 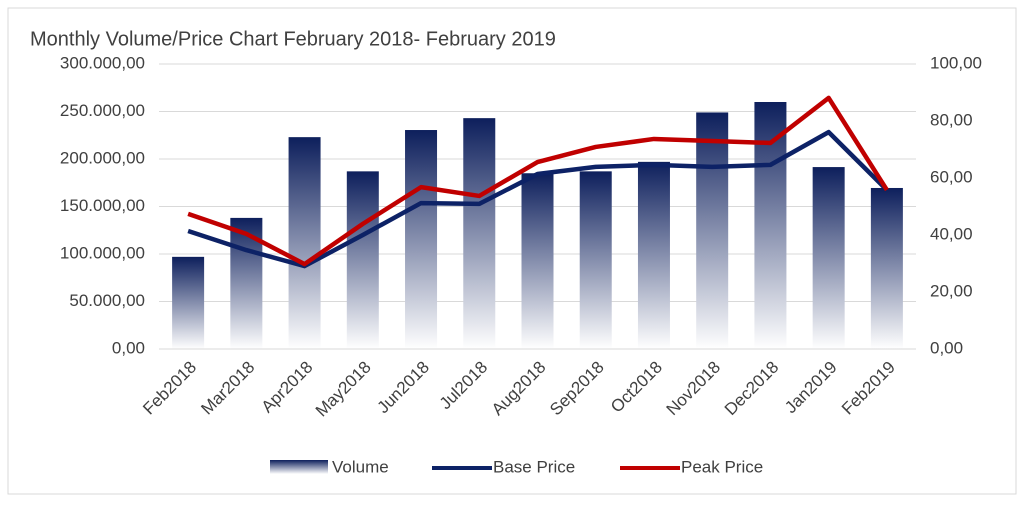 What do you see at coordinates (951, 233) in the screenshot?
I see `y2-tick-label: 40,00` at bounding box center [951, 233].